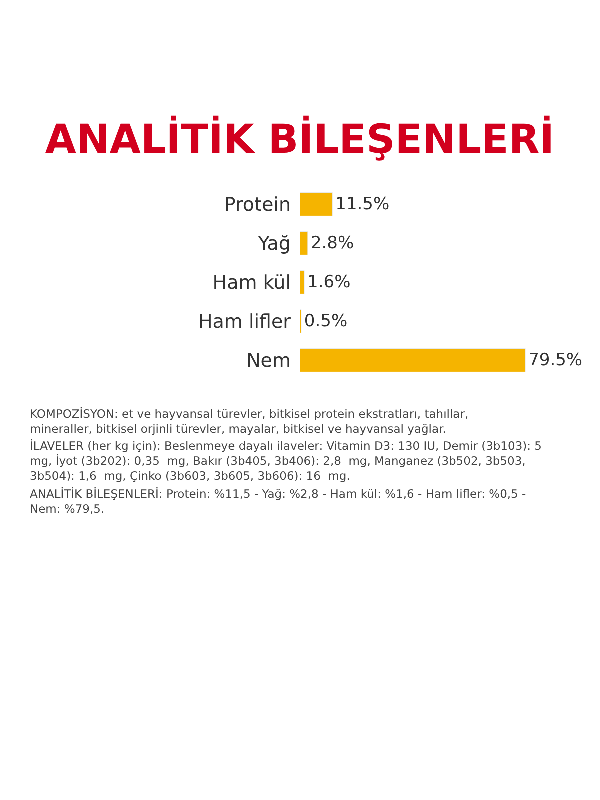 The height and width of the screenshot is (800, 600). I want to click on text: ANALİTİK BİLEŞENLERİ: Protein: %11,5 - Yağ: %2,8 - Ham kül: %1,6 - Ham lifler: %0,5 - Nem: %79,5., so click(278, 501).